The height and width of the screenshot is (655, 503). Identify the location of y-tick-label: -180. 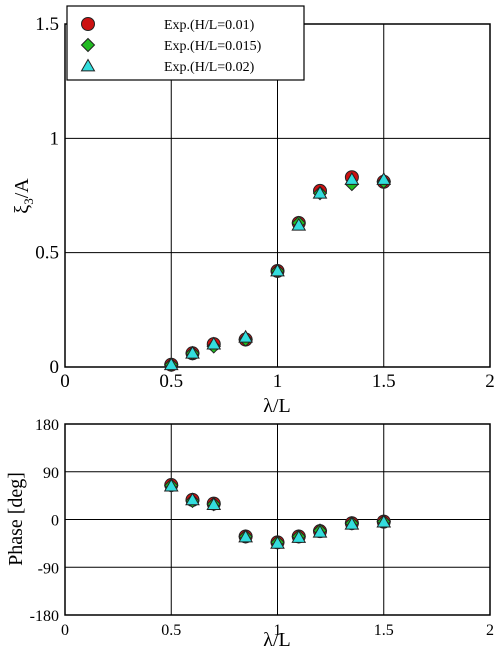
(44, 616).